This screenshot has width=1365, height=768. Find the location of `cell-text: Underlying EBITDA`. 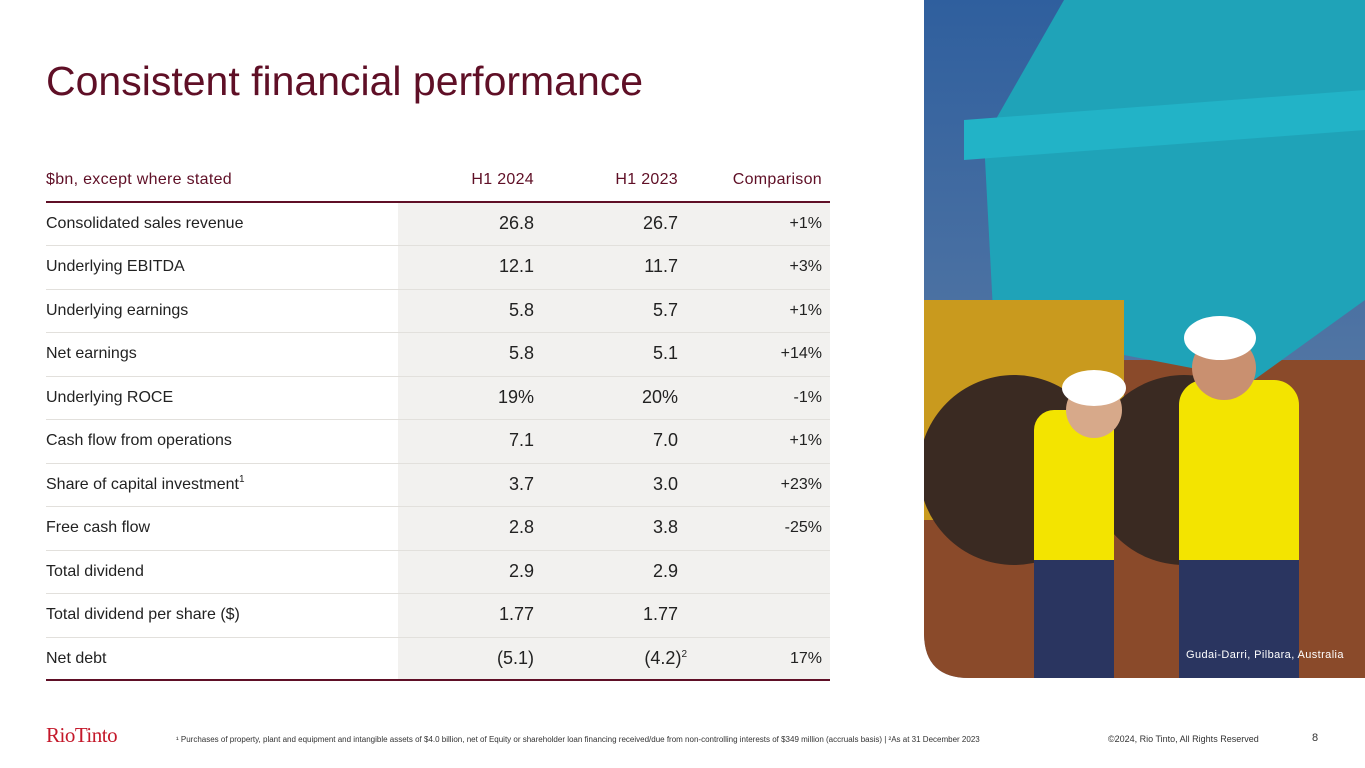

cell-text: Underlying EBITDA is located at coordinates (115, 267).